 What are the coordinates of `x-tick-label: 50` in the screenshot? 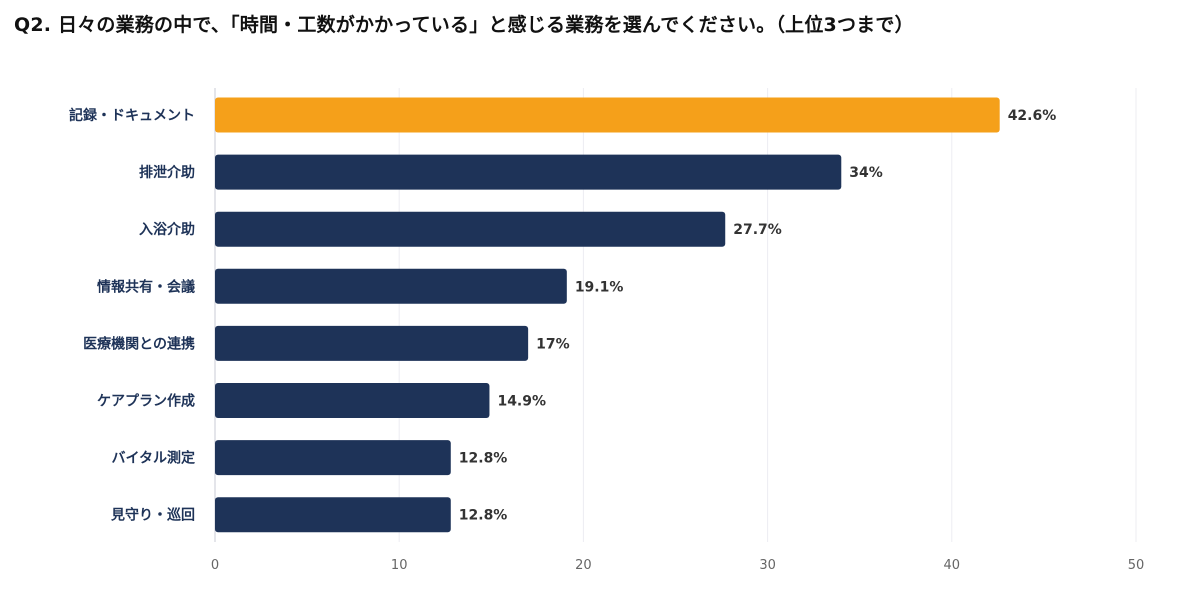 It's located at (1136, 565).